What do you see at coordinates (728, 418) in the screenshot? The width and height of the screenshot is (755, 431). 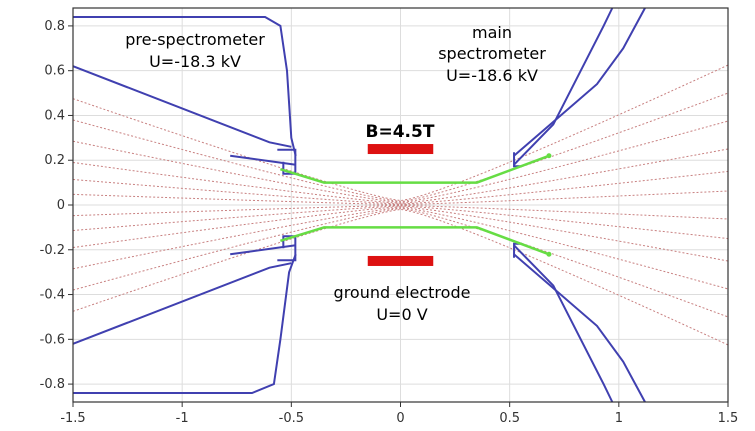 I see `x-tick-label: 1.5` at bounding box center [728, 418].